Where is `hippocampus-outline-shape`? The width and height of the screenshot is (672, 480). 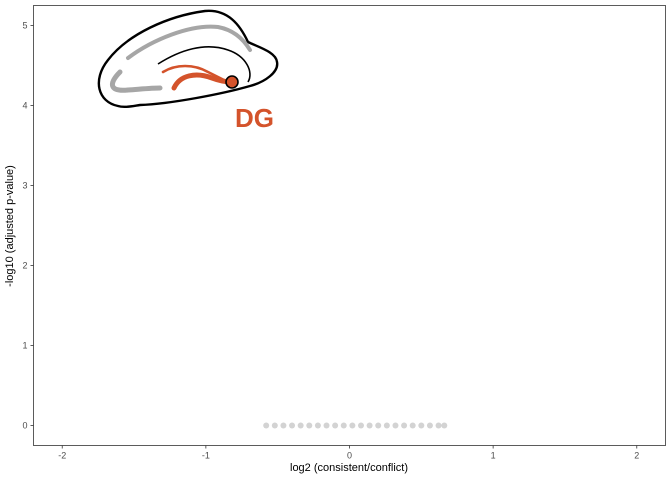
hippocampus-outline-shape is located at coordinates (188, 59).